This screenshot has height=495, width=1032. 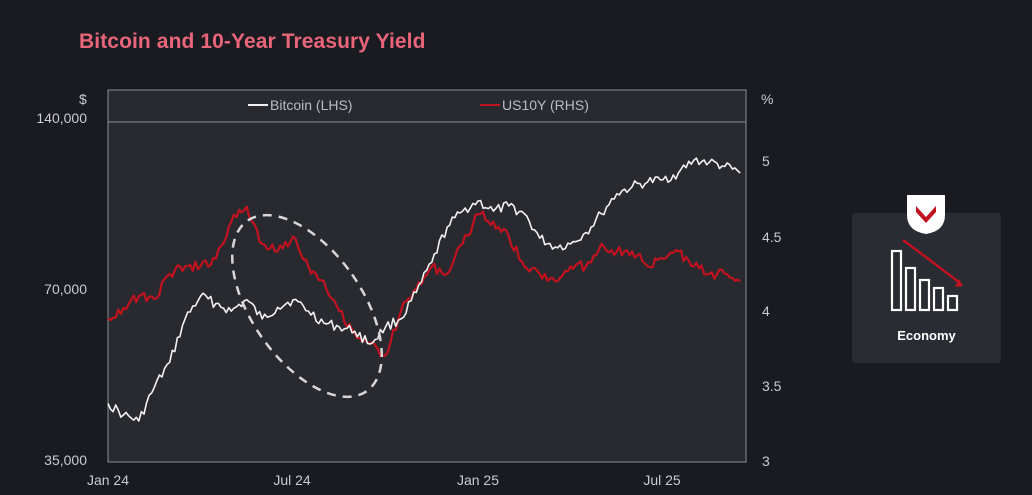 I want to click on right-tick-label: 4, so click(x=766, y=311).